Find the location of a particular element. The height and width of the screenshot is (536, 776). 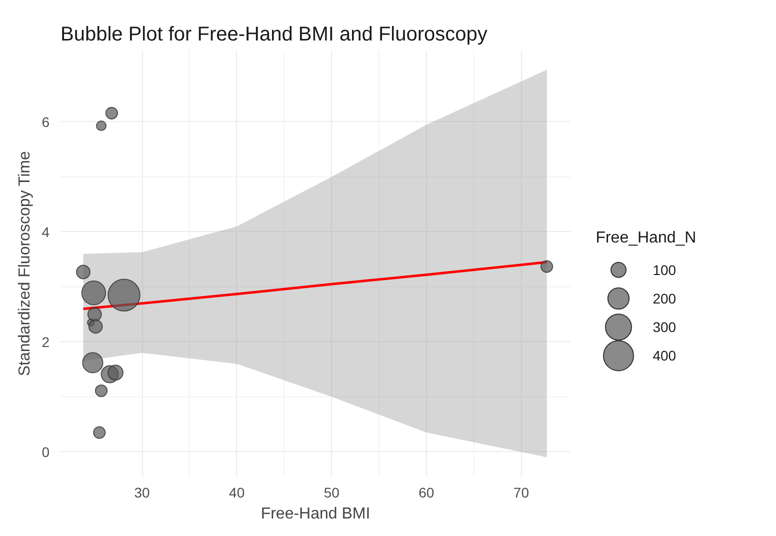

chart-title: Bubble Plot for Free-Hand BMI and Fluoroscopy is located at coordinates (274, 35).